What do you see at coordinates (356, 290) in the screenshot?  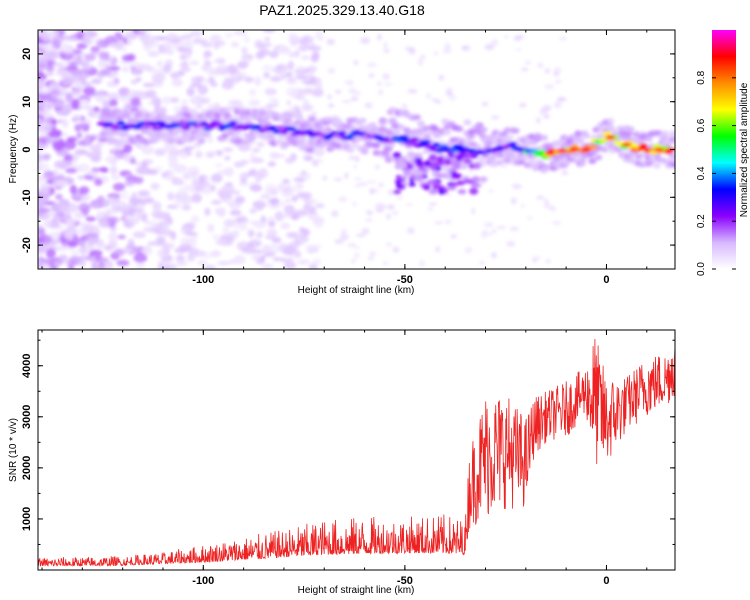 I see `spectrogram-x-label: Height of straight line (km)` at bounding box center [356, 290].